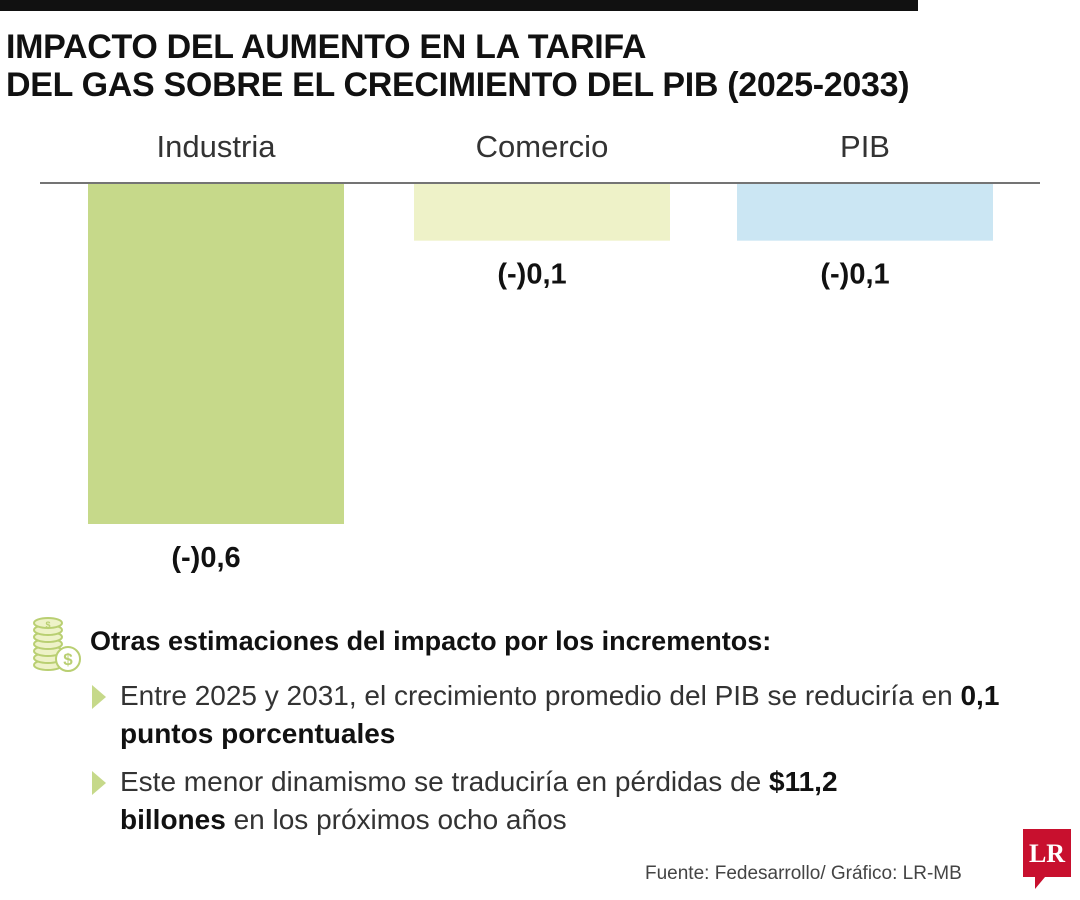 The image size is (1080, 900). What do you see at coordinates (217, 146) in the screenshot?
I see `category-label-industria: Industria` at bounding box center [217, 146].